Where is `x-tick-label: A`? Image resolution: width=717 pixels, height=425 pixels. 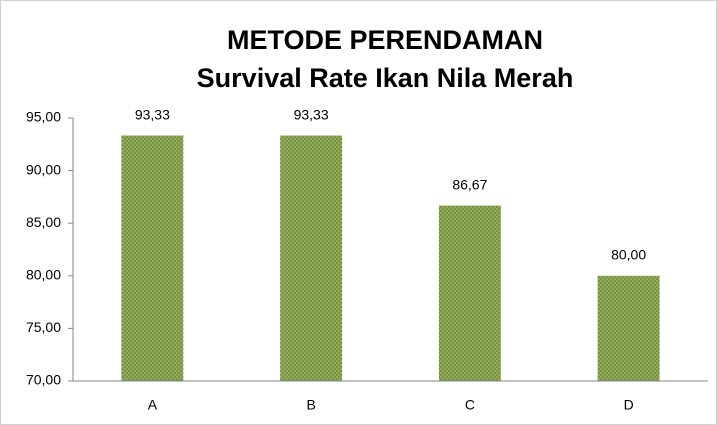
x-tick-label: A is located at coordinates (153, 405).